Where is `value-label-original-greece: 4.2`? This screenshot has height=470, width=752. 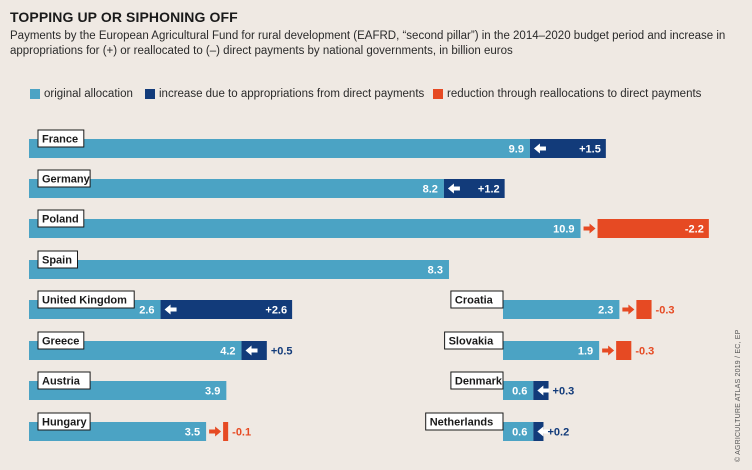 value-label-original-greece: 4.2 is located at coordinates (227, 352).